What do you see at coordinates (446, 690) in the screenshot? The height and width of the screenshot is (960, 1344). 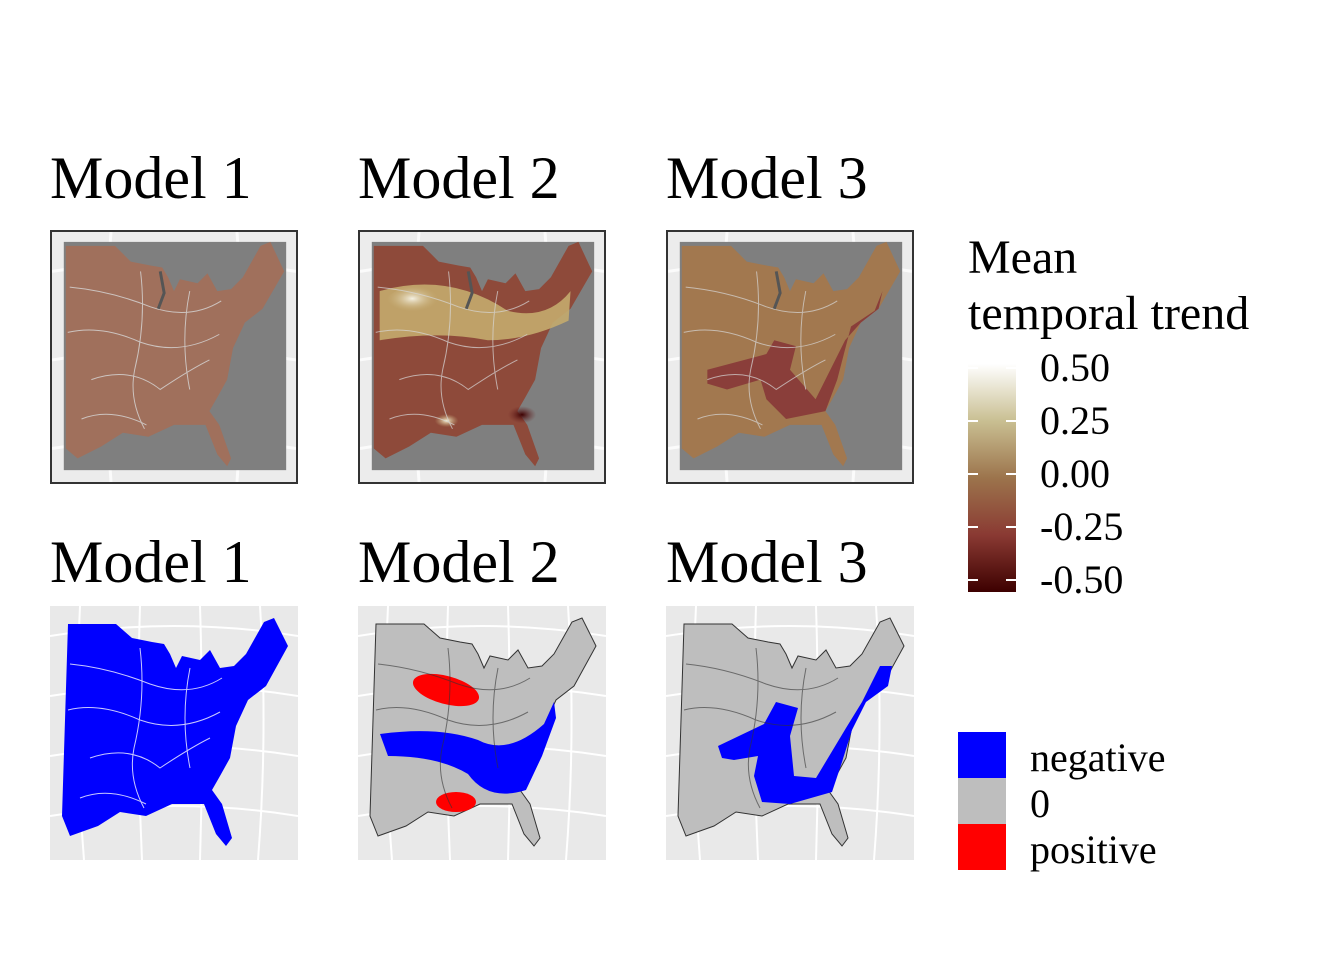 I see `positive-zone-north` at bounding box center [446, 690].